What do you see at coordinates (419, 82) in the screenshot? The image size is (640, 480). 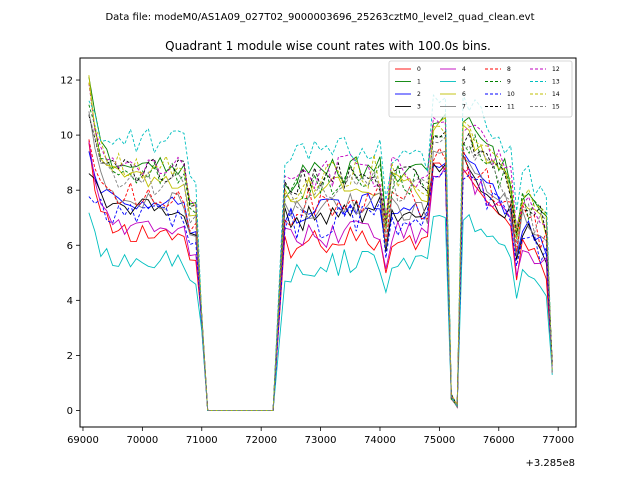 I see `legend-label-1: 1` at bounding box center [419, 82].